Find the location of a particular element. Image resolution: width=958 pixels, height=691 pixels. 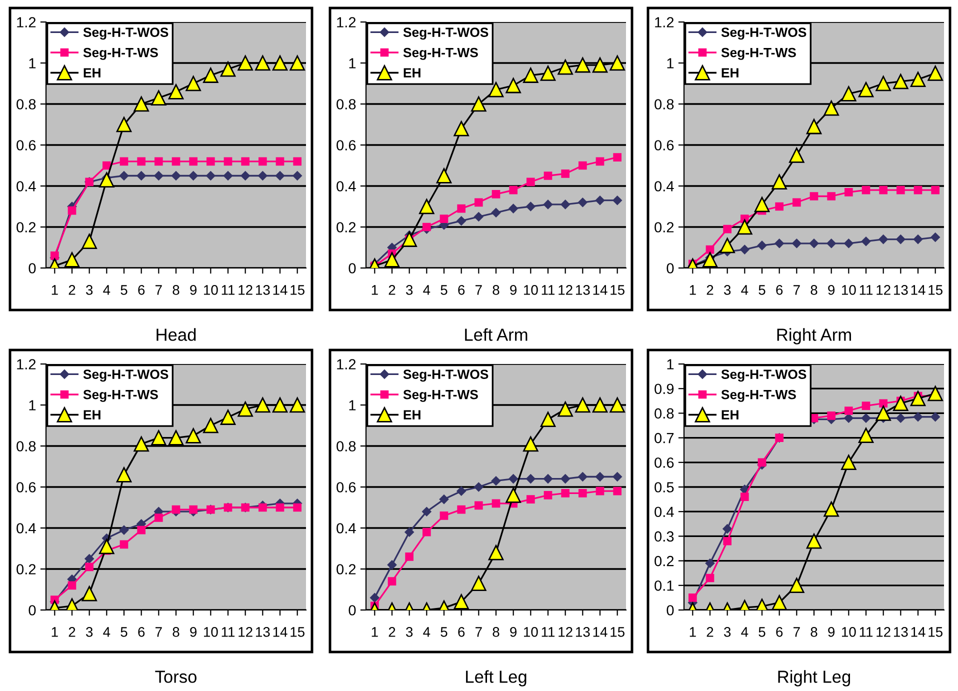

x-tick-label: 12 is located at coordinates (245, 290).